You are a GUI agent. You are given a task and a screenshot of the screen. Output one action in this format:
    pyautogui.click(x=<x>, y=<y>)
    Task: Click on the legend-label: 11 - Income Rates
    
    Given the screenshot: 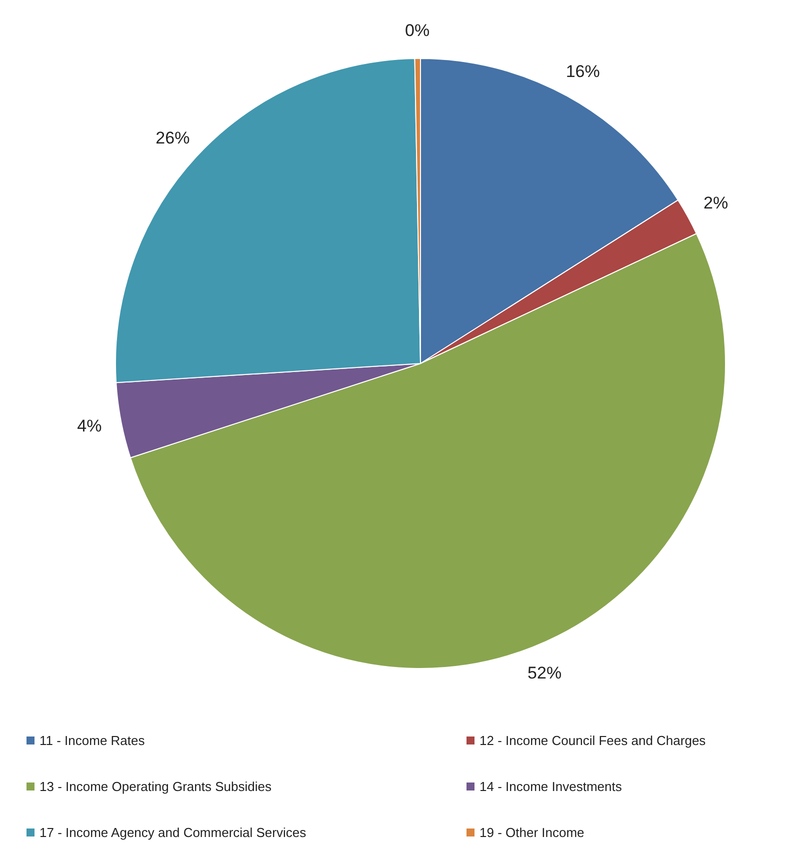 What is the action you would take?
    pyautogui.click(x=93, y=740)
    